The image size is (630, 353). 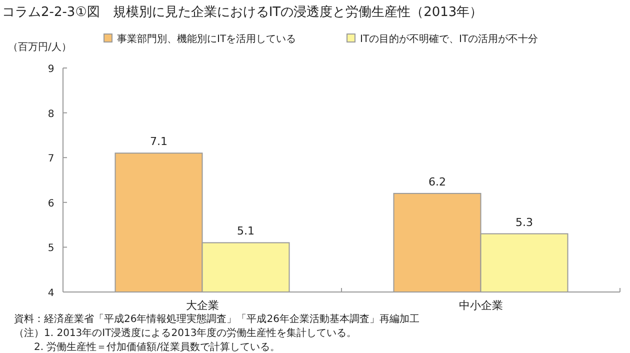 What do you see at coordinates (51, 248) in the screenshot?
I see `y-tick-label: 5` at bounding box center [51, 248].